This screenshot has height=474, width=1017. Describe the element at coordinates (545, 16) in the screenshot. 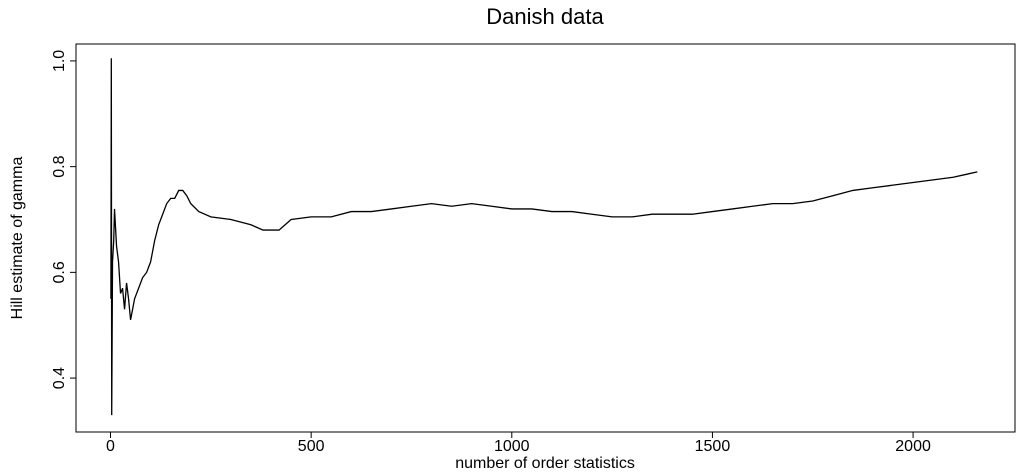

I see `chart-title: Danish data` at that location.